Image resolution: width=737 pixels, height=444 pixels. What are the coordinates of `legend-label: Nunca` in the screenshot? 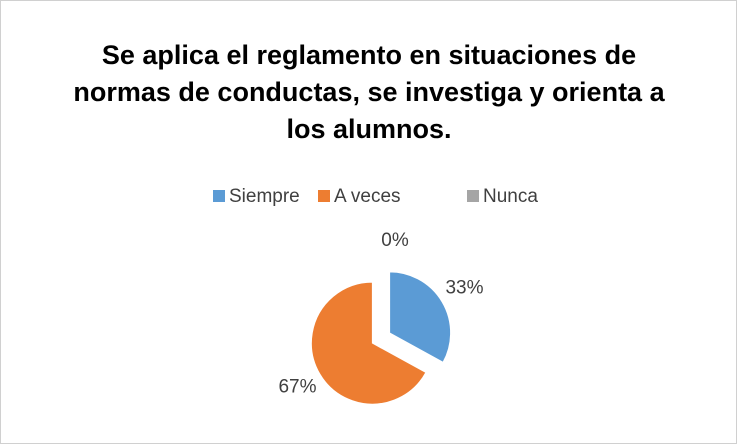 It's located at (510, 196).